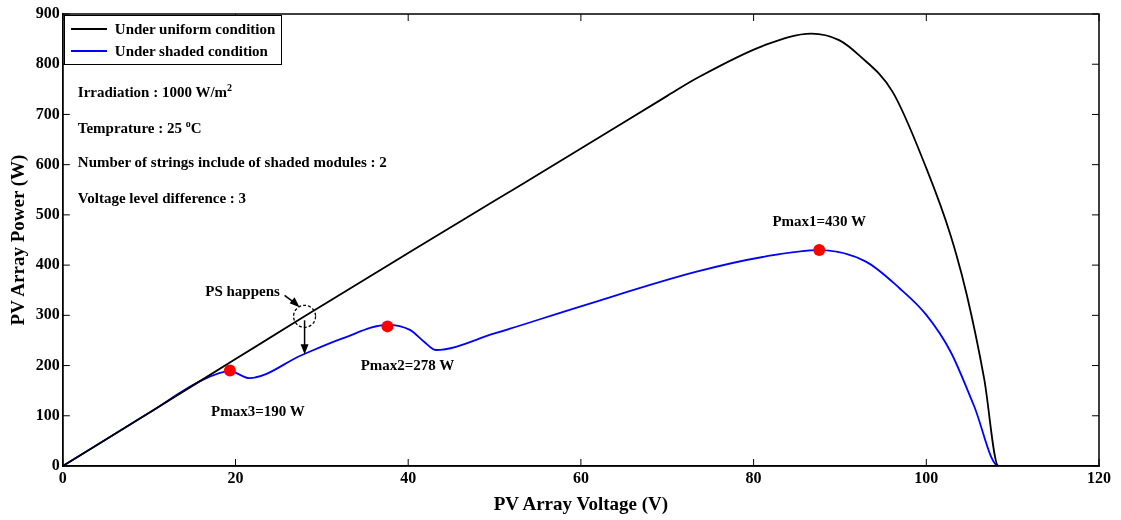 The image size is (1121, 520). Describe the element at coordinates (1099, 477) in the screenshot. I see `x-tick-label: 120` at that location.